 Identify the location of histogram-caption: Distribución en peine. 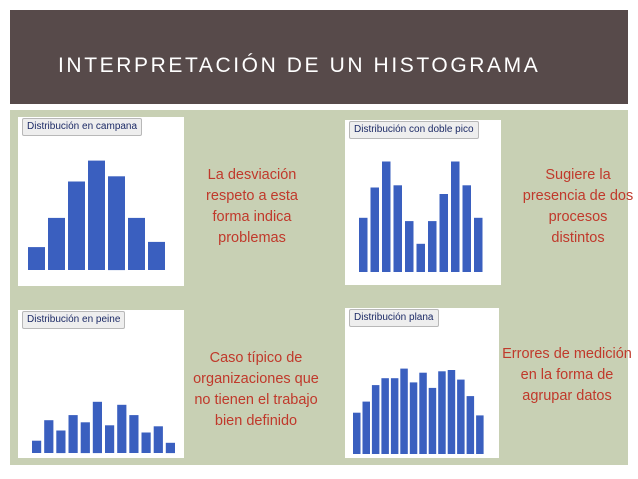
(74, 320).